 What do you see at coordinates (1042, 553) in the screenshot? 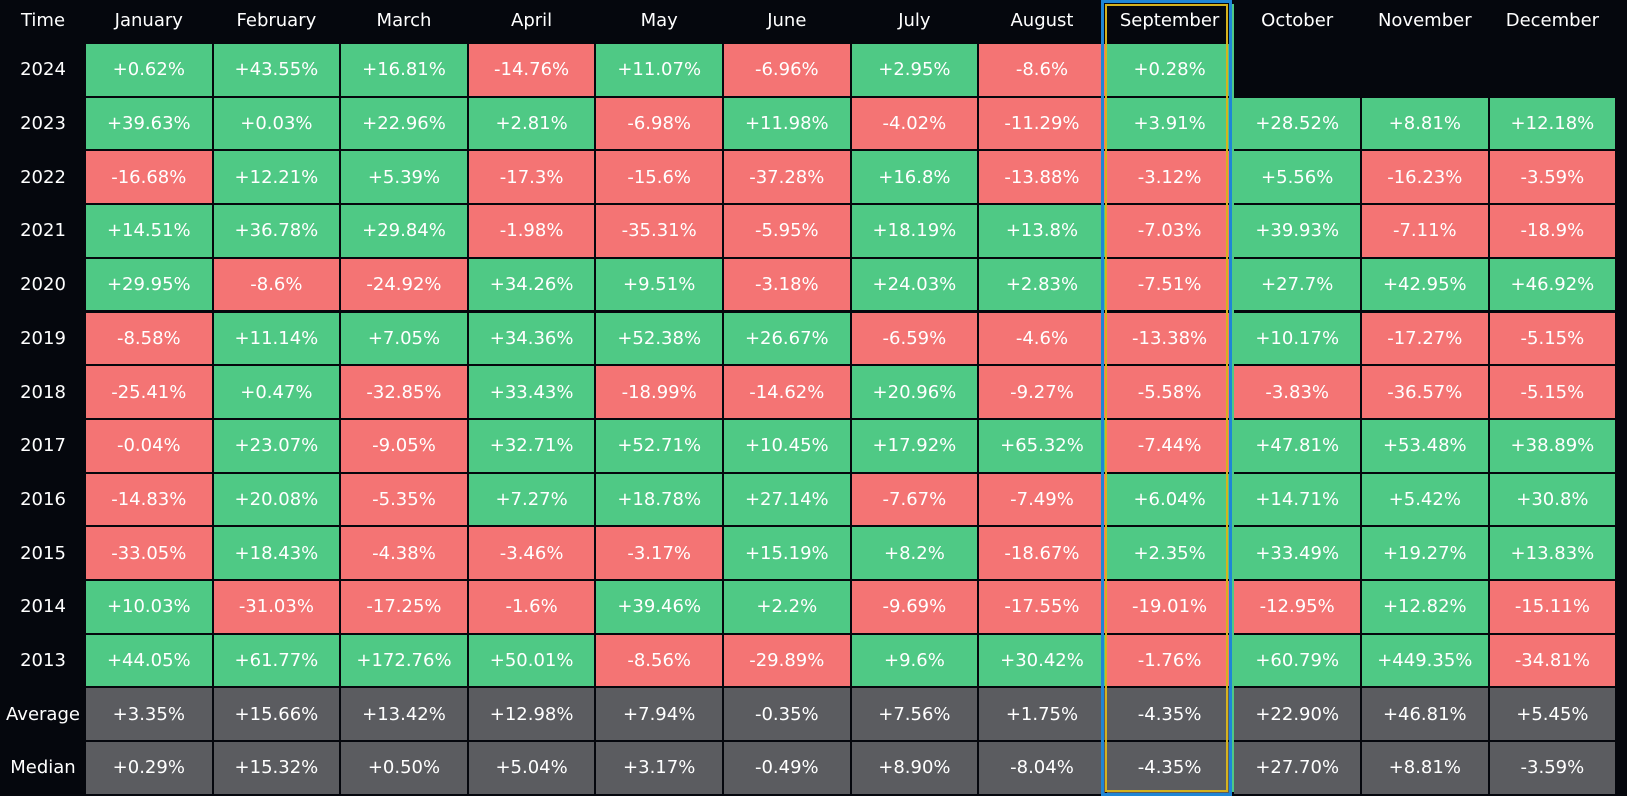
I see `cell-2015-august: -18.67%` at bounding box center [1042, 553].